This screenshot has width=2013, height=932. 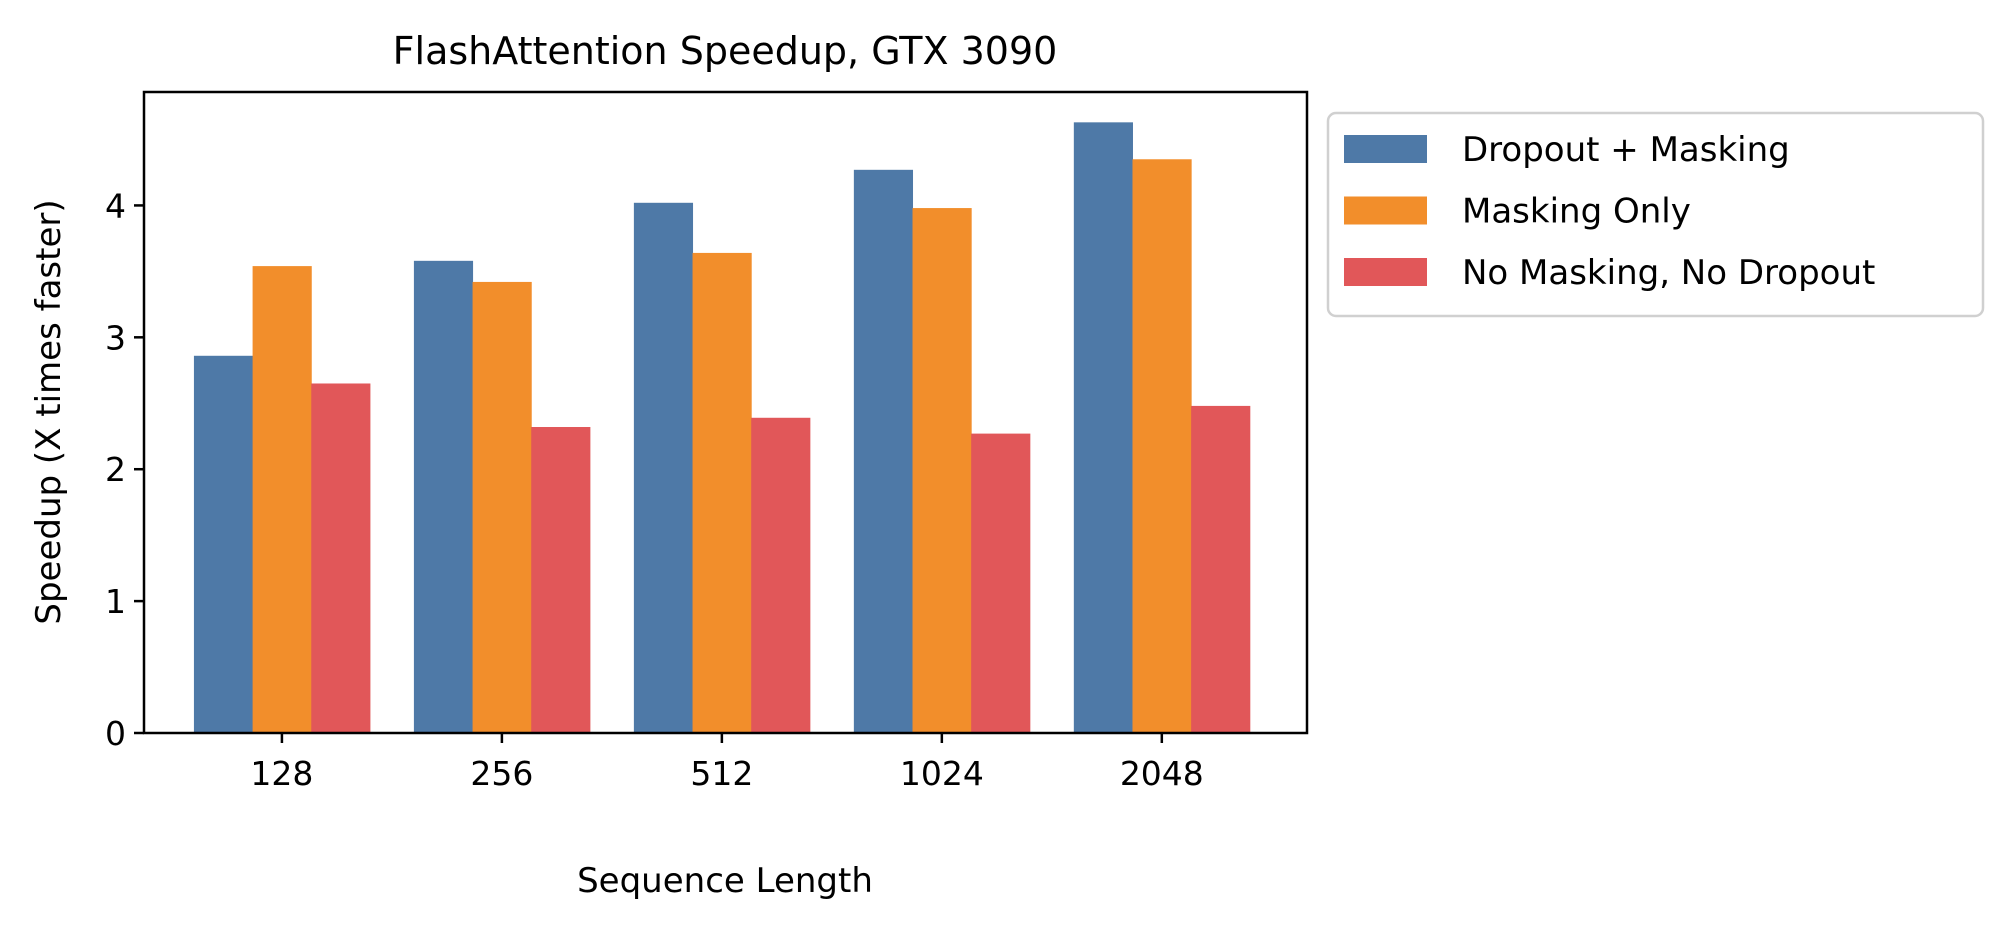 What do you see at coordinates (501, 773) in the screenshot?
I see `x-tick-label: 256` at bounding box center [501, 773].